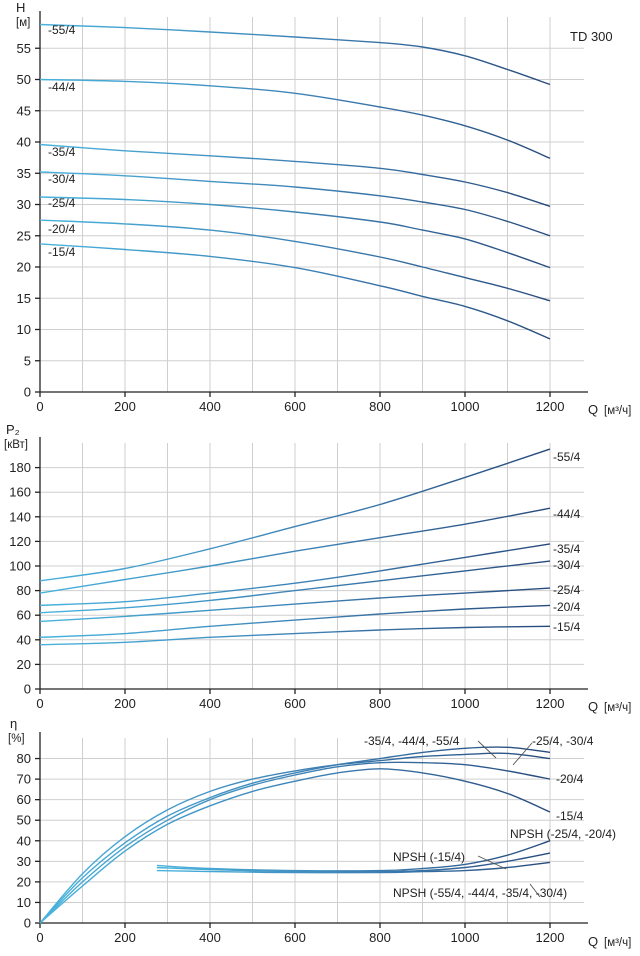  Describe the element at coordinates (24, 173) in the screenshot. I see `y-tick-label: 35` at that location.